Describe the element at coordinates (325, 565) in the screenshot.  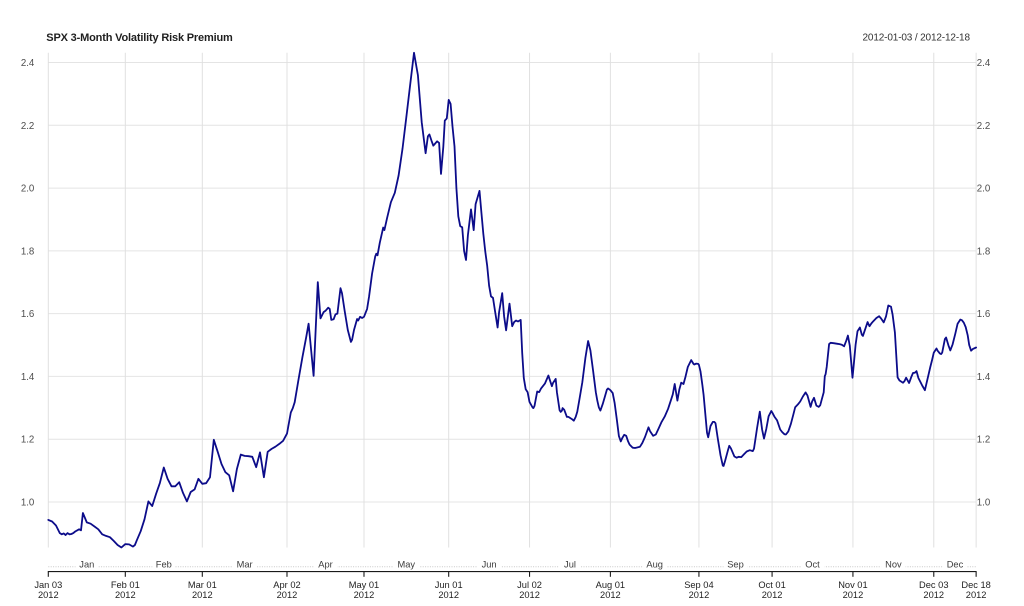
I see `svg-text: Apr` at that location.